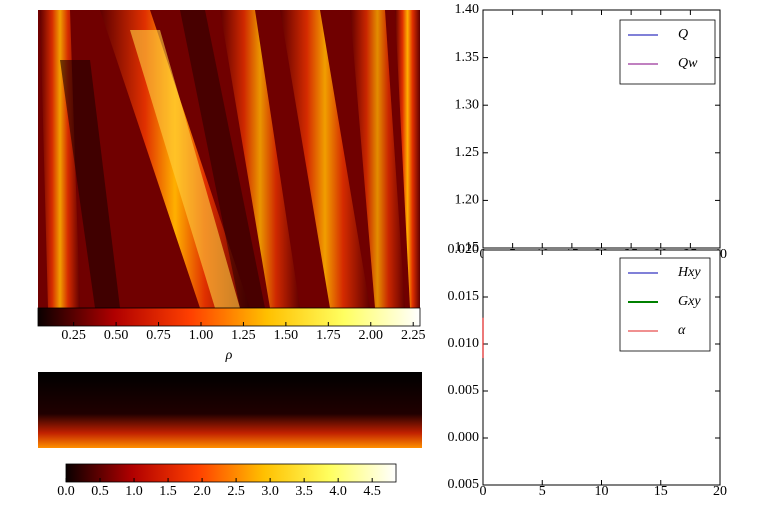  What do you see at coordinates (464, 296) in the screenshot?
I see `y-tick-label: 0.015` at bounding box center [464, 296].